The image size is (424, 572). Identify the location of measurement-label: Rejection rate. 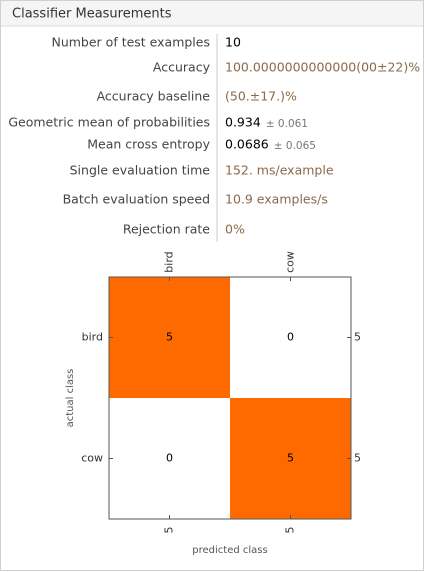
(166, 229).